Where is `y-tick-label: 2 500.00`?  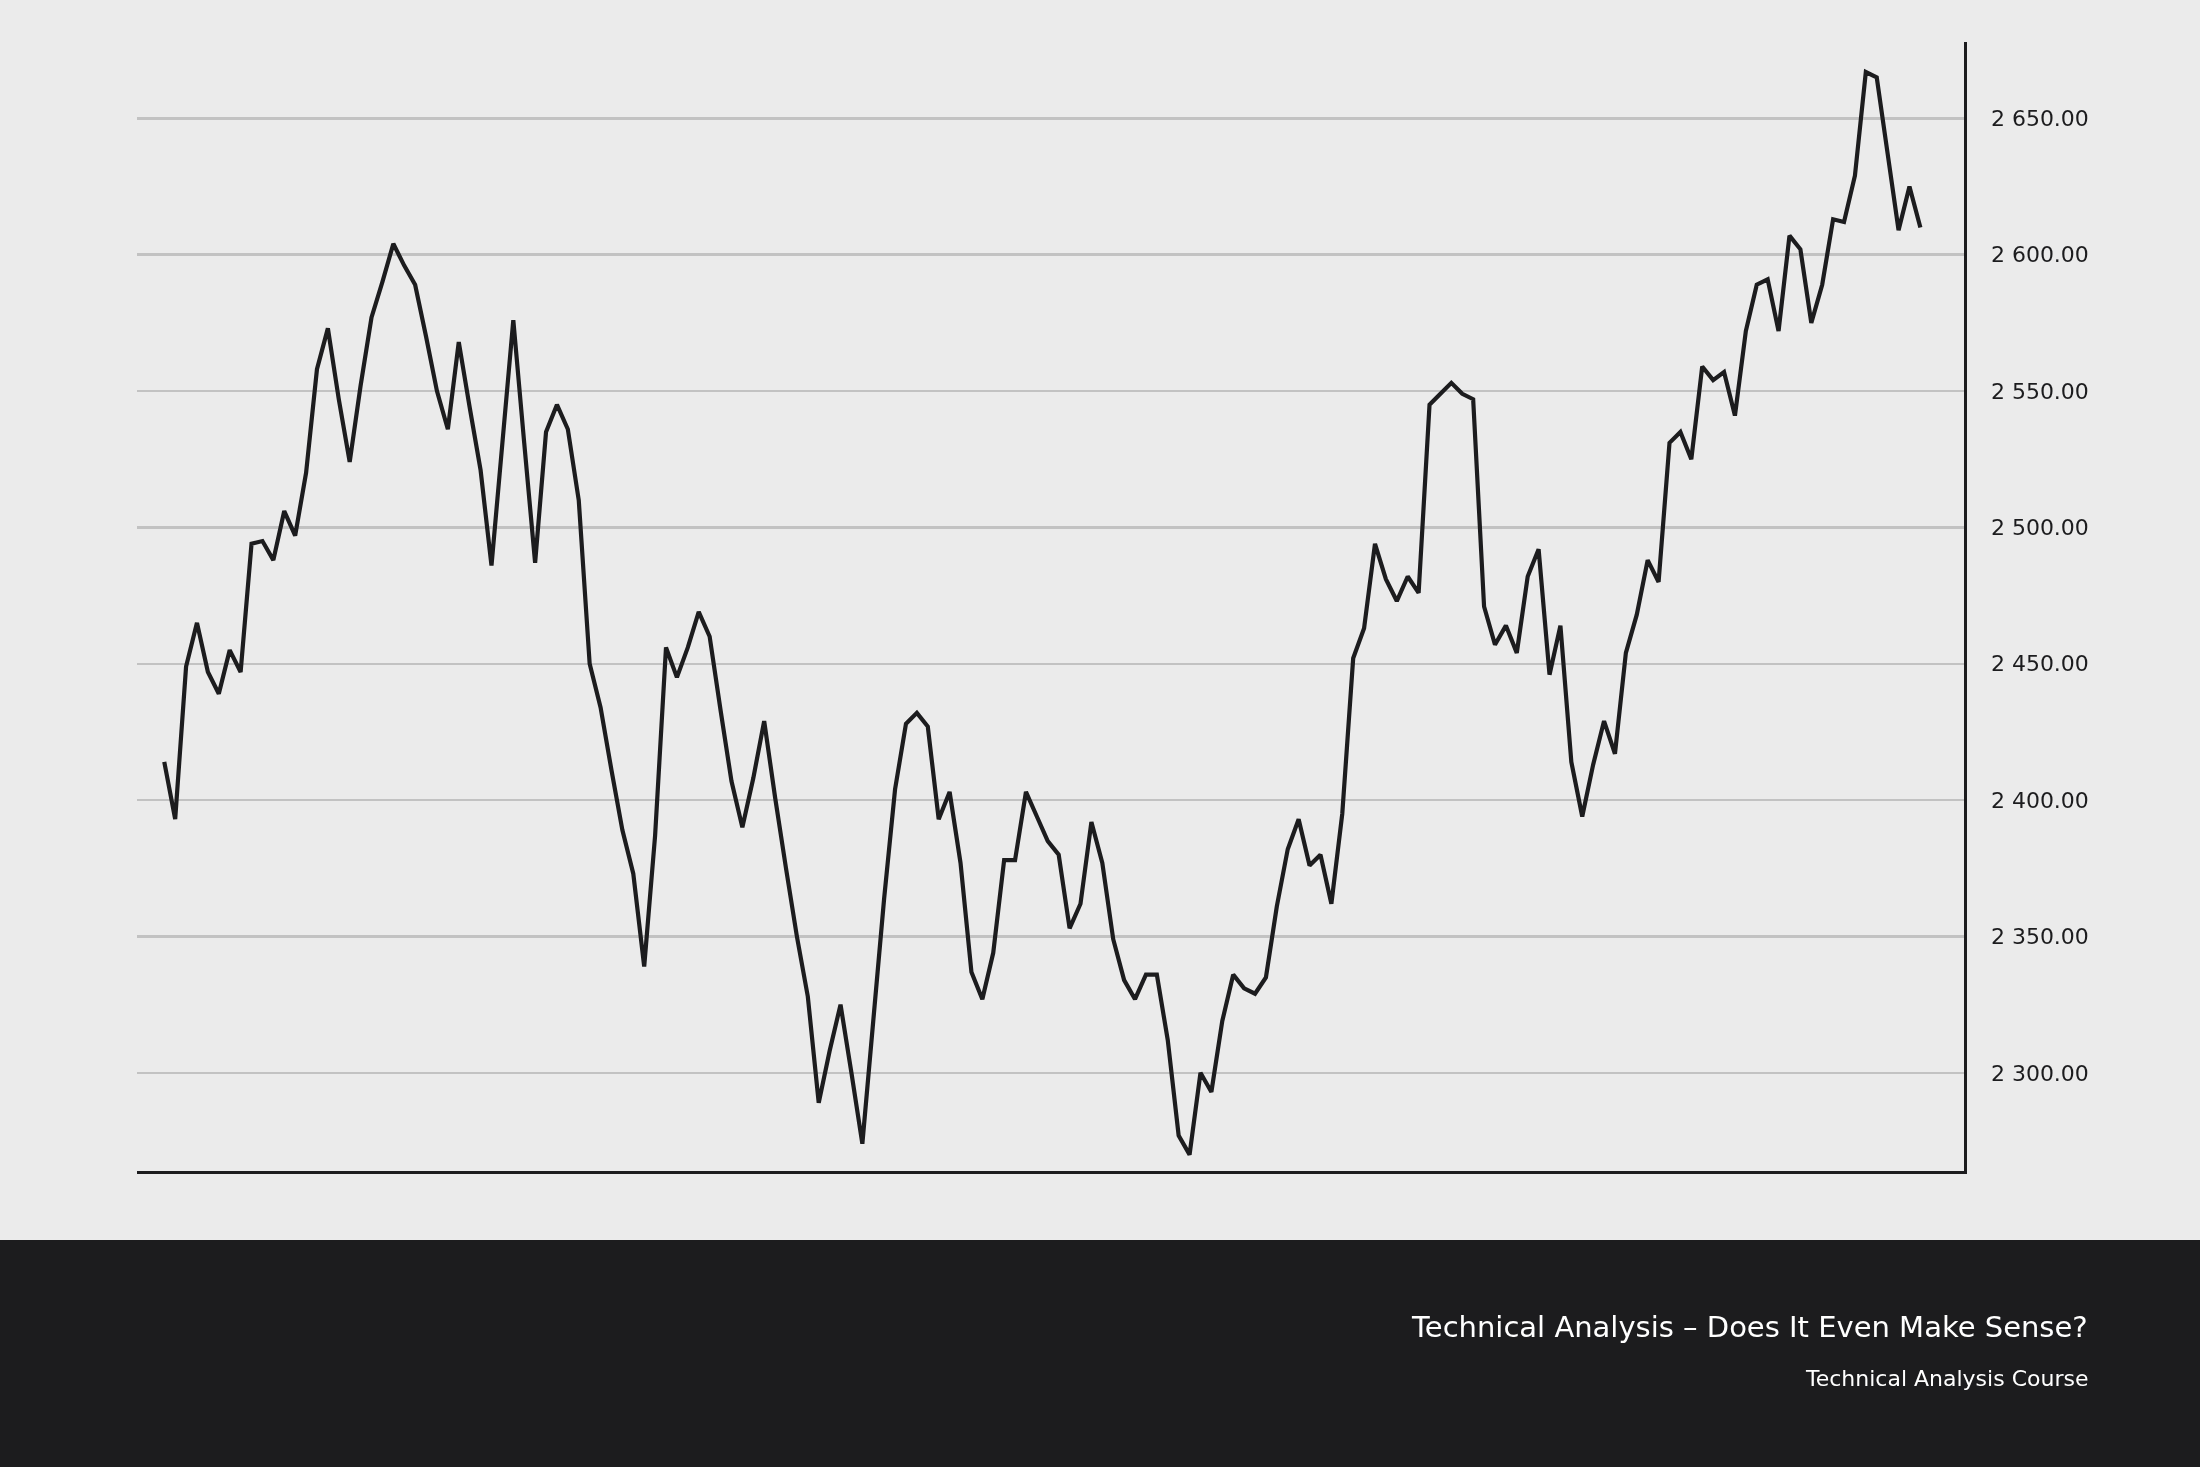 y-tick-label: 2 500.00 is located at coordinates (2039, 528).